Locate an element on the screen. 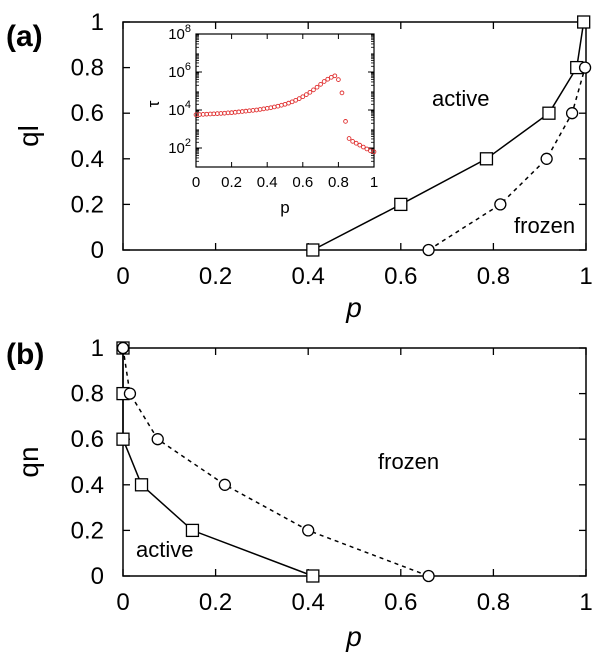  inset-x-tick-label: 0.4 is located at coordinates (267, 182).